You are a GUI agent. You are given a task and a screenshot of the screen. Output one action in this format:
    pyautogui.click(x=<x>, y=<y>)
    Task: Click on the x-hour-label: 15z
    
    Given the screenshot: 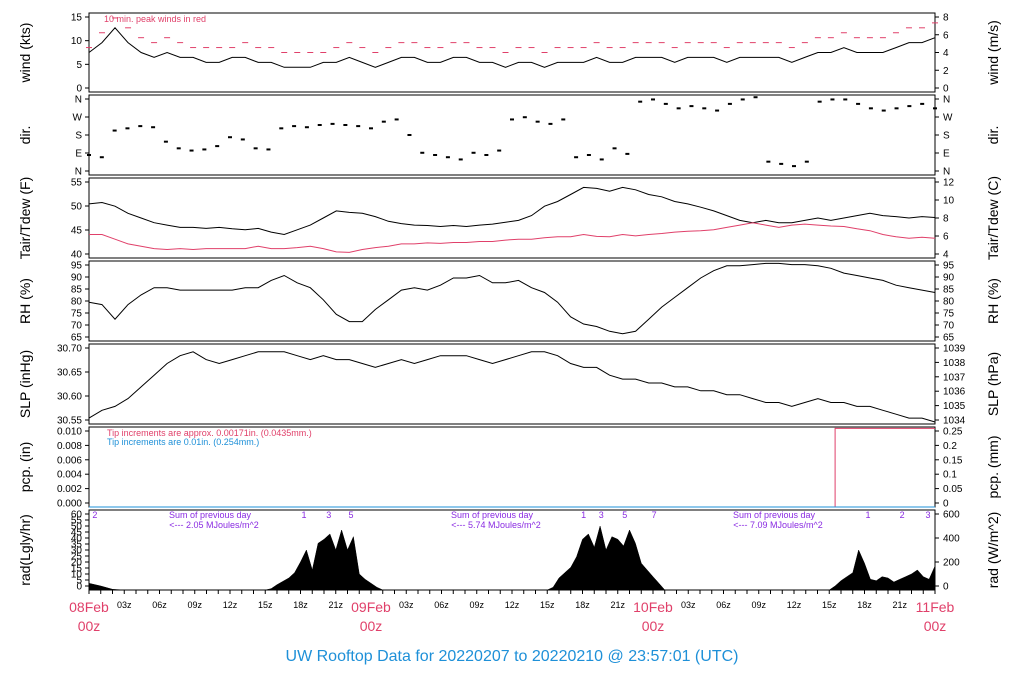 What is the action you would take?
    pyautogui.click(x=265, y=605)
    